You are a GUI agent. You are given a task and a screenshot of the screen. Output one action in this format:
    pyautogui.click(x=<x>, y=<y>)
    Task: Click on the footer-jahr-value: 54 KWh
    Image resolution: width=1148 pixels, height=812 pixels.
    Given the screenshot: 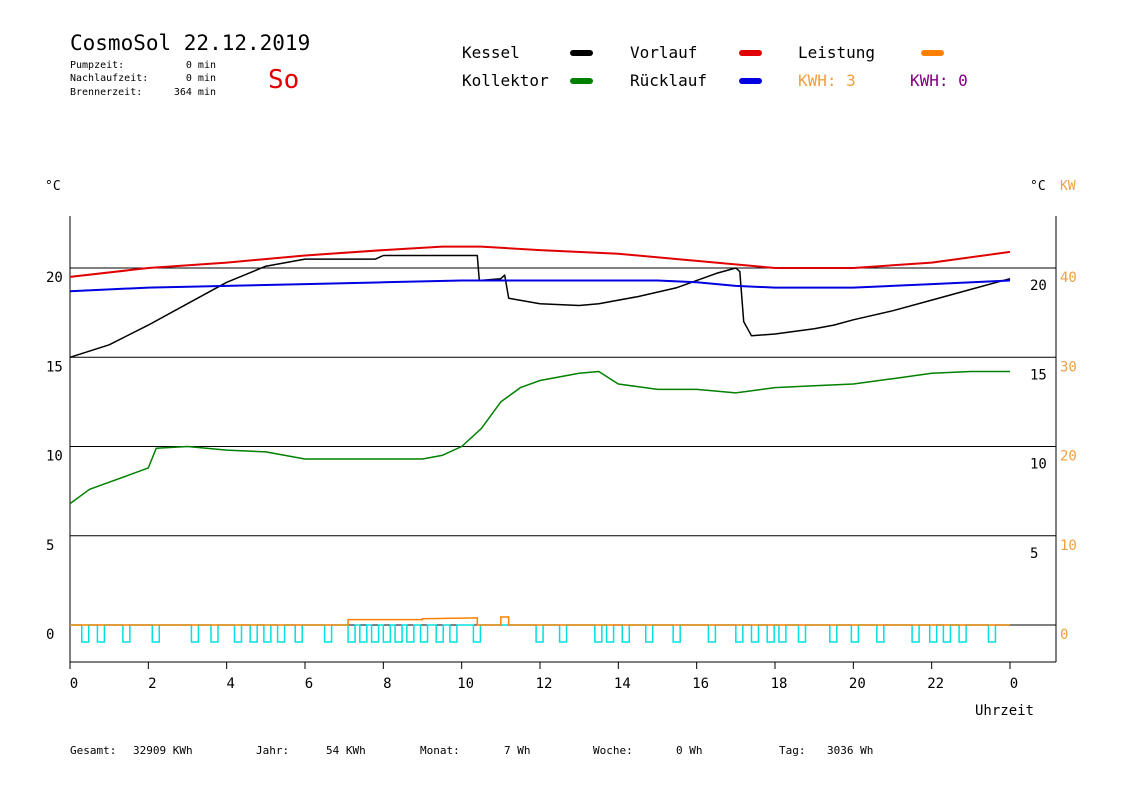 What is the action you would take?
    pyautogui.click(x=346, y=750)
    